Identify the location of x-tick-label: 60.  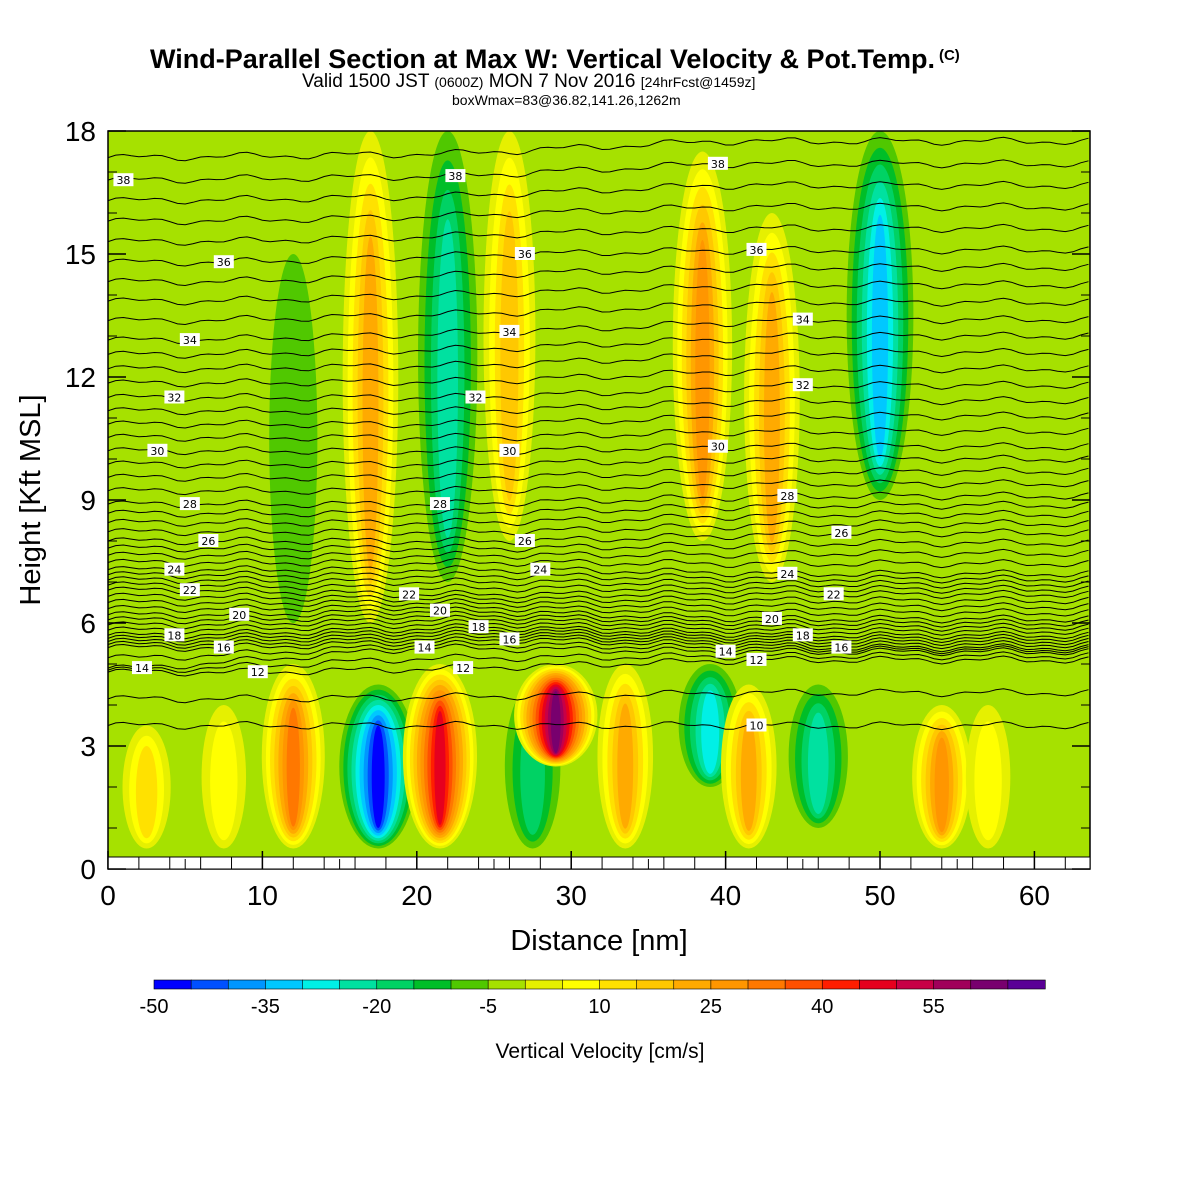
(1034, 895).